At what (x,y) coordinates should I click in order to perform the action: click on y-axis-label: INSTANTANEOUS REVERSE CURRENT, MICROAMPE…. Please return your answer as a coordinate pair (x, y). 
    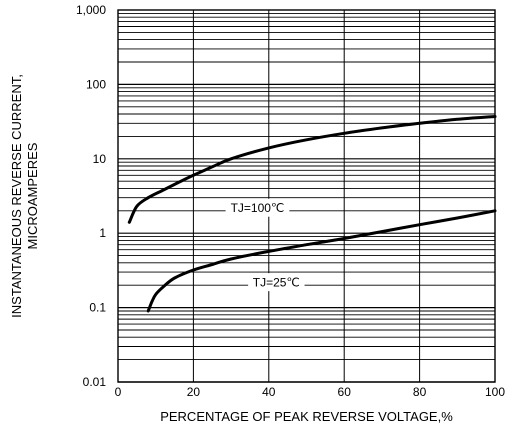
    Looking at the image, I should click on (24, 196).